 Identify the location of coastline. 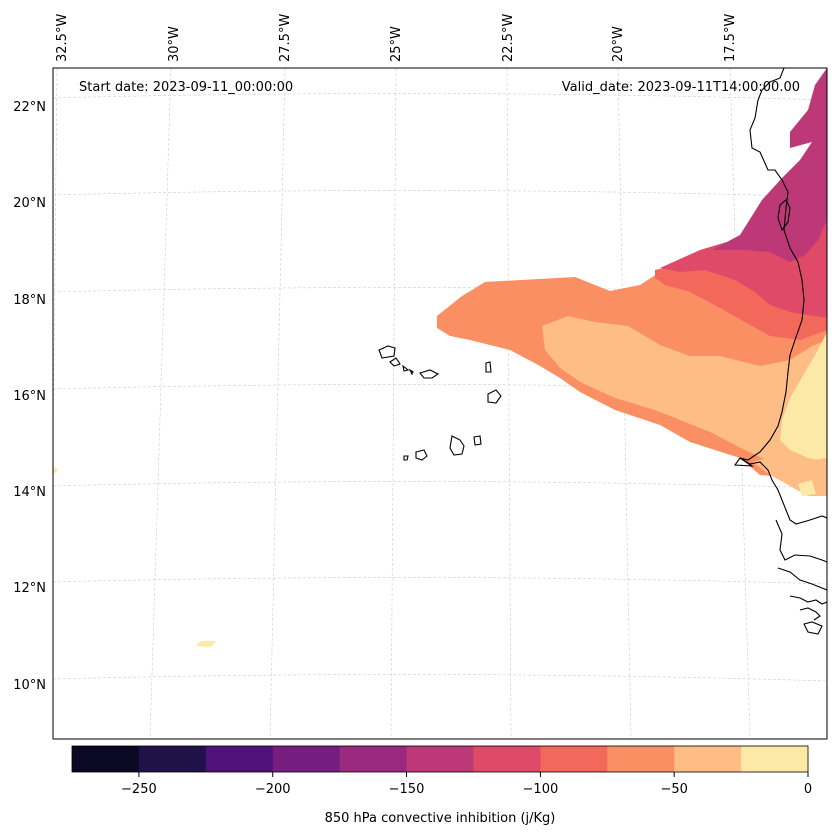
(780, 351).